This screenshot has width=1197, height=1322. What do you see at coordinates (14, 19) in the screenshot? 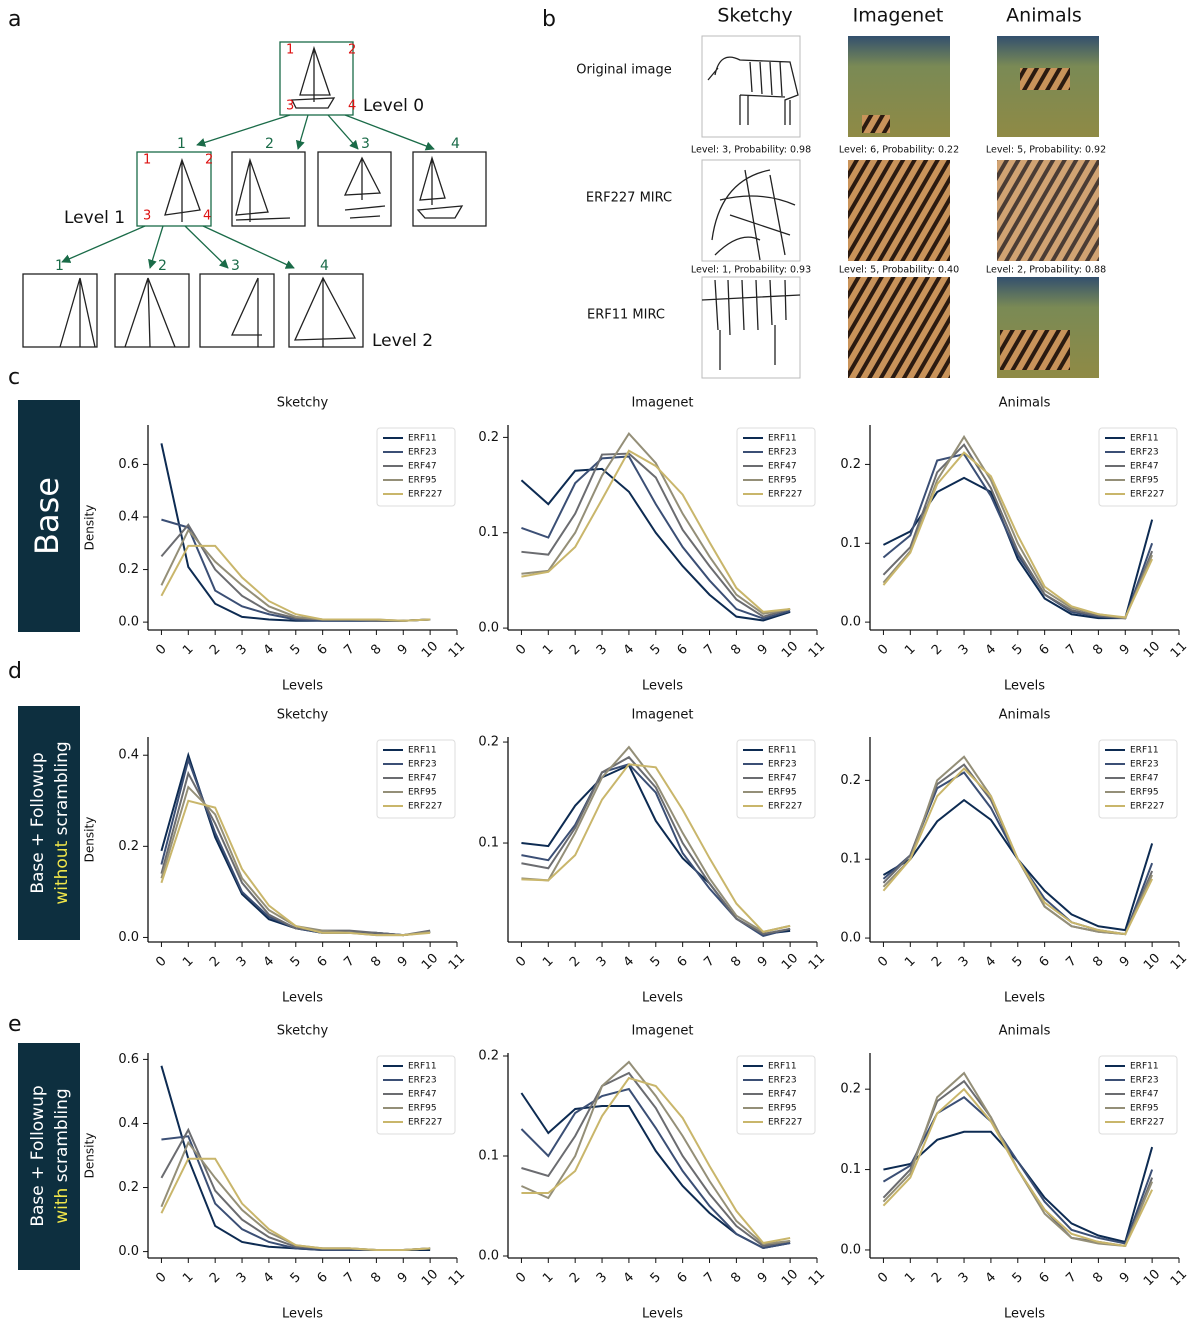
I see `panel-label: a` at bounding box center [14, 19].